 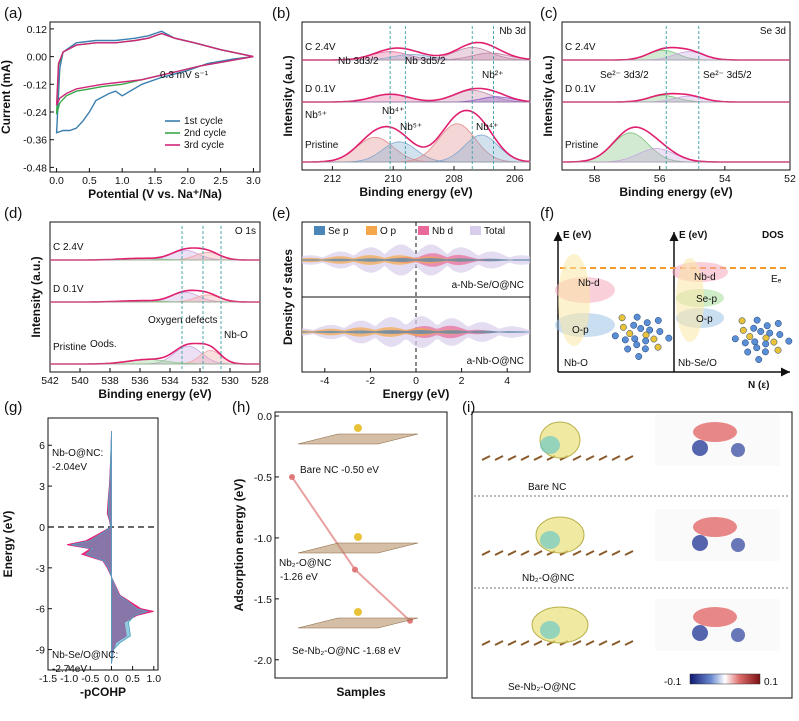 What do you see at coordinates (338, 231) in the screenshot?
I see `legend-label: Se p` at bounding box center [338, 231].